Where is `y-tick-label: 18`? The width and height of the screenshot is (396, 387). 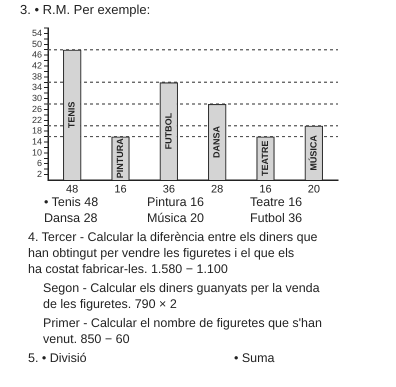
y-tick-label: 18 is located at coordinates (37, 131).